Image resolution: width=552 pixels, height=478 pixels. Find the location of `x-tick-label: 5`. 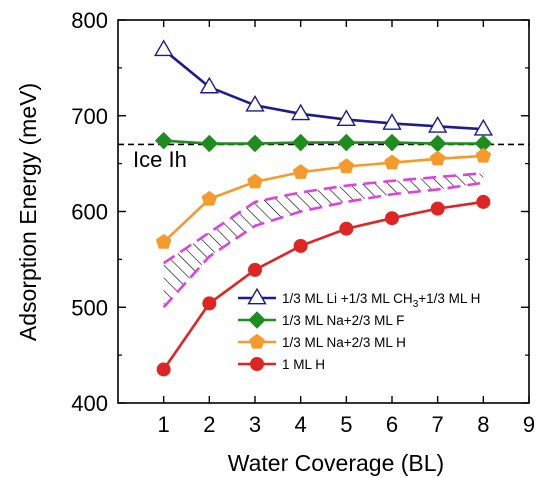

x-tick-label: 5 is located at coordinates (346, 424).